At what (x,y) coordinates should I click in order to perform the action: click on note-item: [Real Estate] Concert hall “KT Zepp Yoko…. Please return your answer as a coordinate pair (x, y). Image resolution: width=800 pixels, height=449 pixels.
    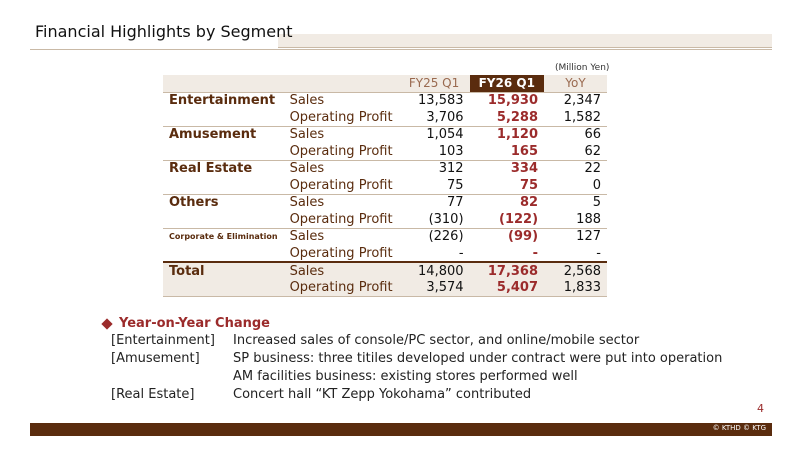
    Looking at the image, I should click on (412, 394).